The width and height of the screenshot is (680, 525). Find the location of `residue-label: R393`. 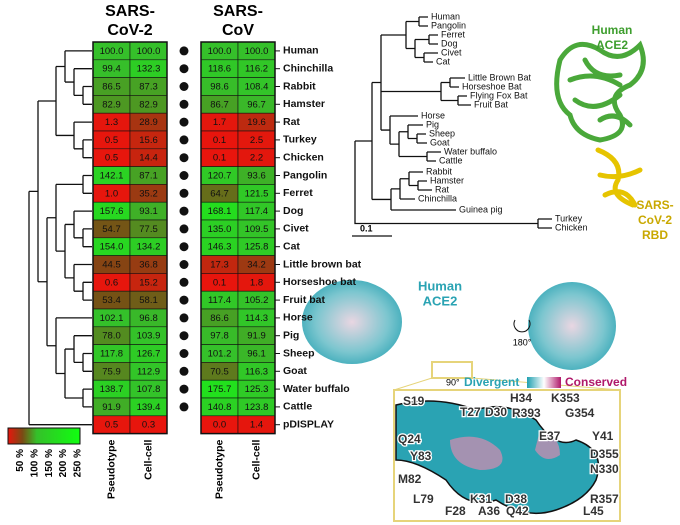

residue-label: R393 is located at coordinates (526, 413).